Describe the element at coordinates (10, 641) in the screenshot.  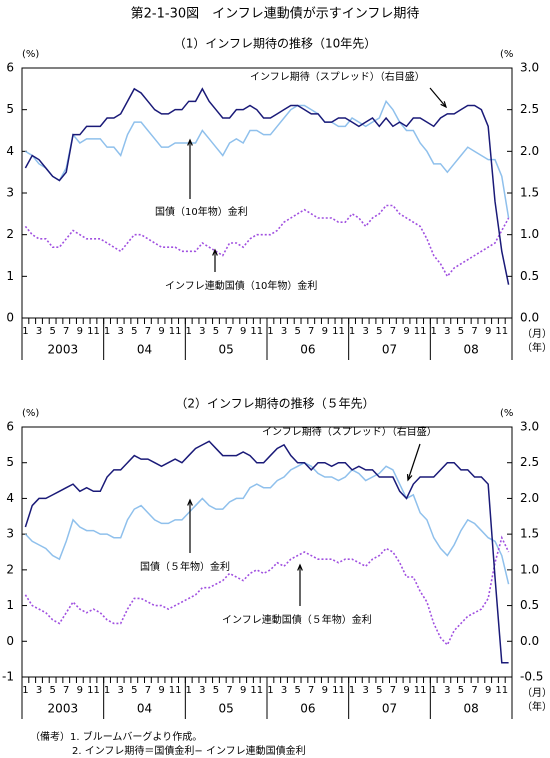
I see `y-tick-label: 0` at that location.